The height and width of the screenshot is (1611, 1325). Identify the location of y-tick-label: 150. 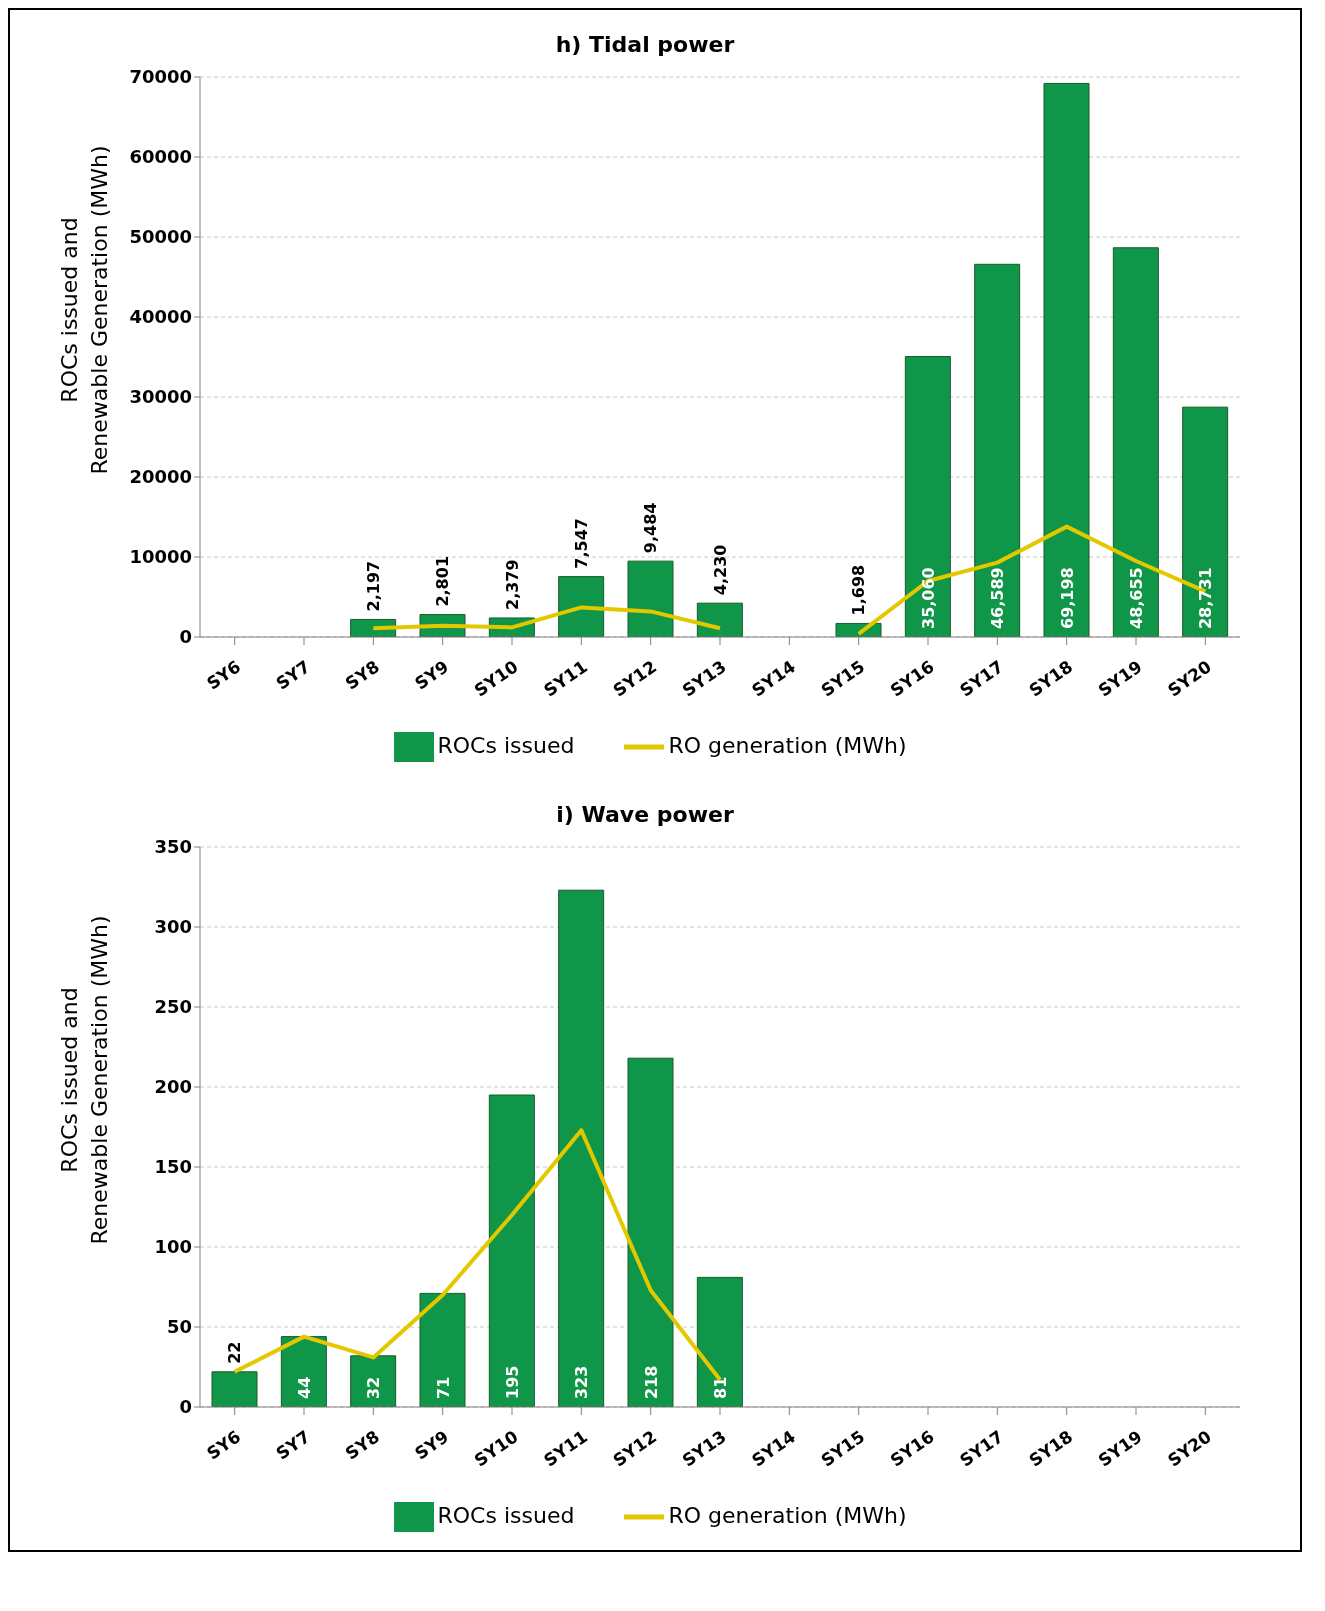
(173, 1167).